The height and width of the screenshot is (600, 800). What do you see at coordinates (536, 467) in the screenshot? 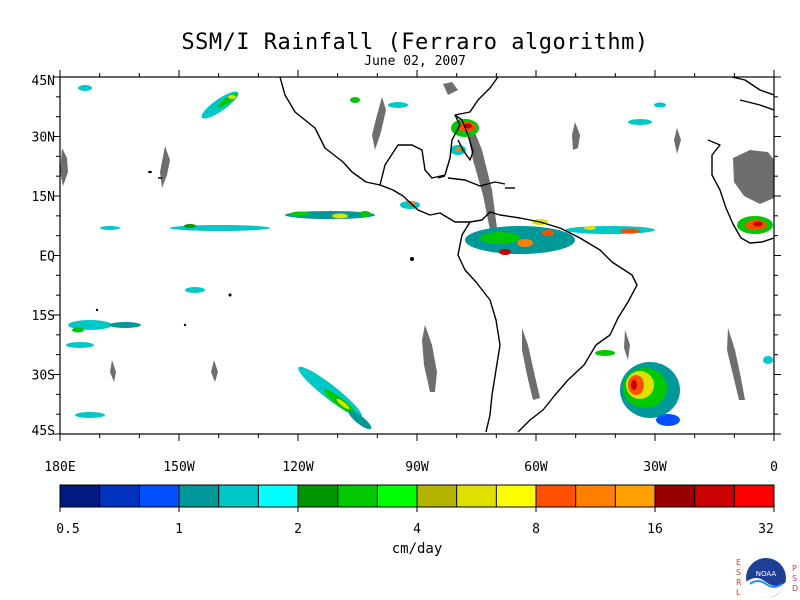
I see `lon-label: 60W` at bounding box center [536, 467].